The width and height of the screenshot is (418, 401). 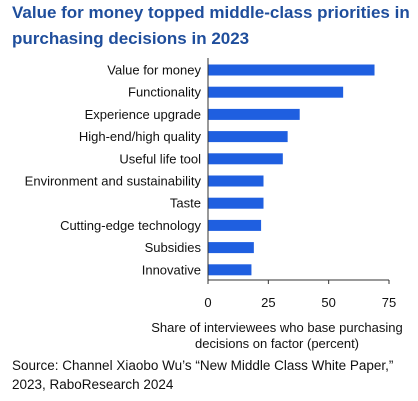 What do you see at coordinates (130, 225) in the screenshot?
I see `category-label: Cutting-edge technology` at bounding box center [130, 225].